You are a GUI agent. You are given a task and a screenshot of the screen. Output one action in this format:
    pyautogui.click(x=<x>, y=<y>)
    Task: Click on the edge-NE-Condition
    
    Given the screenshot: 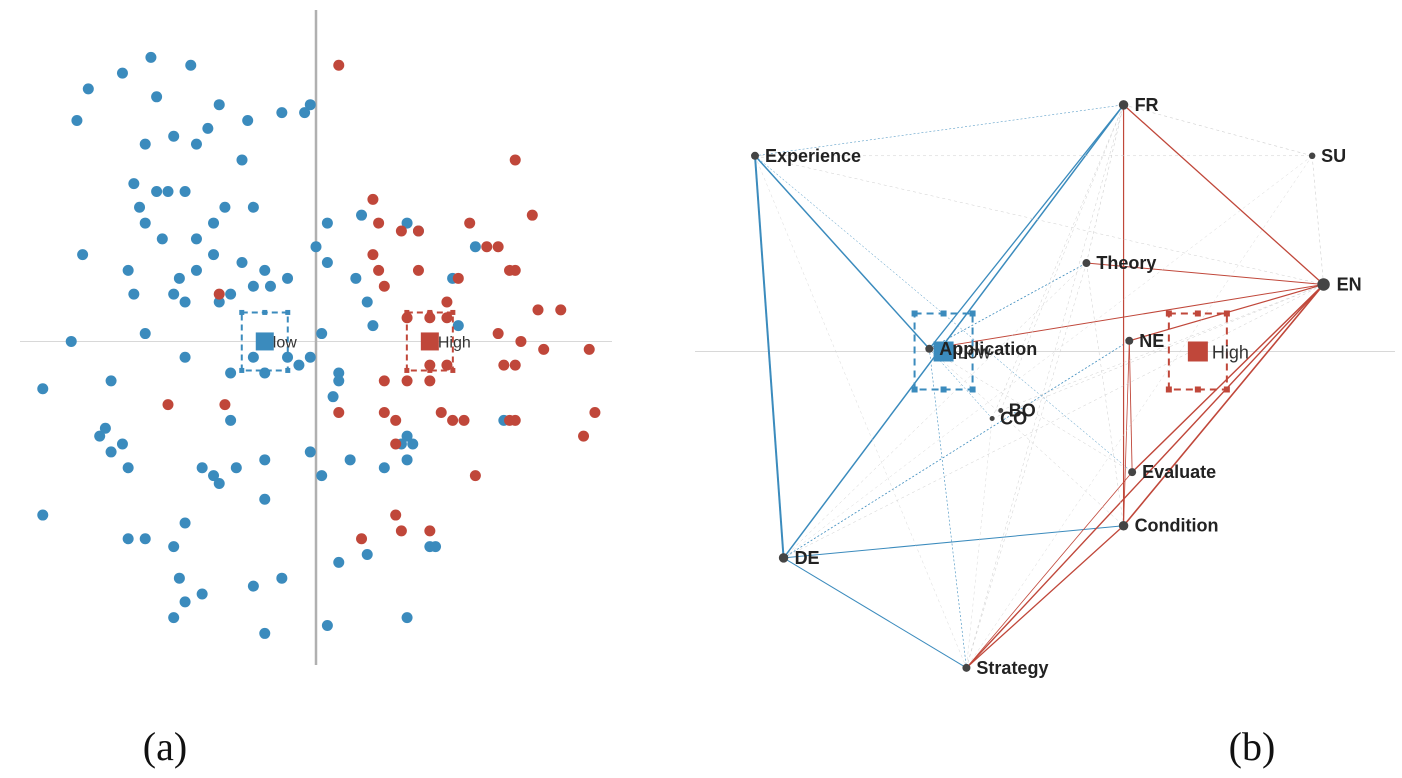 What is the action you would take?
    pyautogui.click(x=1126, y=433)
    